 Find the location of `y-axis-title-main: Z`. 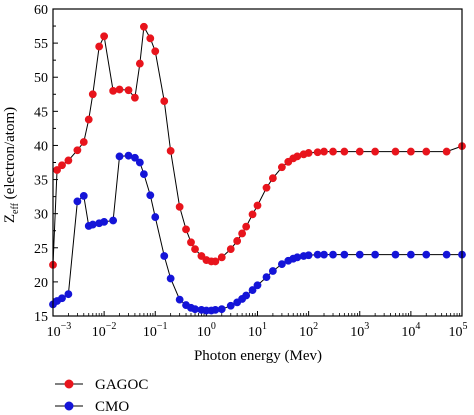

y-axis-title-main: Z is located at coordinates (10, 218).